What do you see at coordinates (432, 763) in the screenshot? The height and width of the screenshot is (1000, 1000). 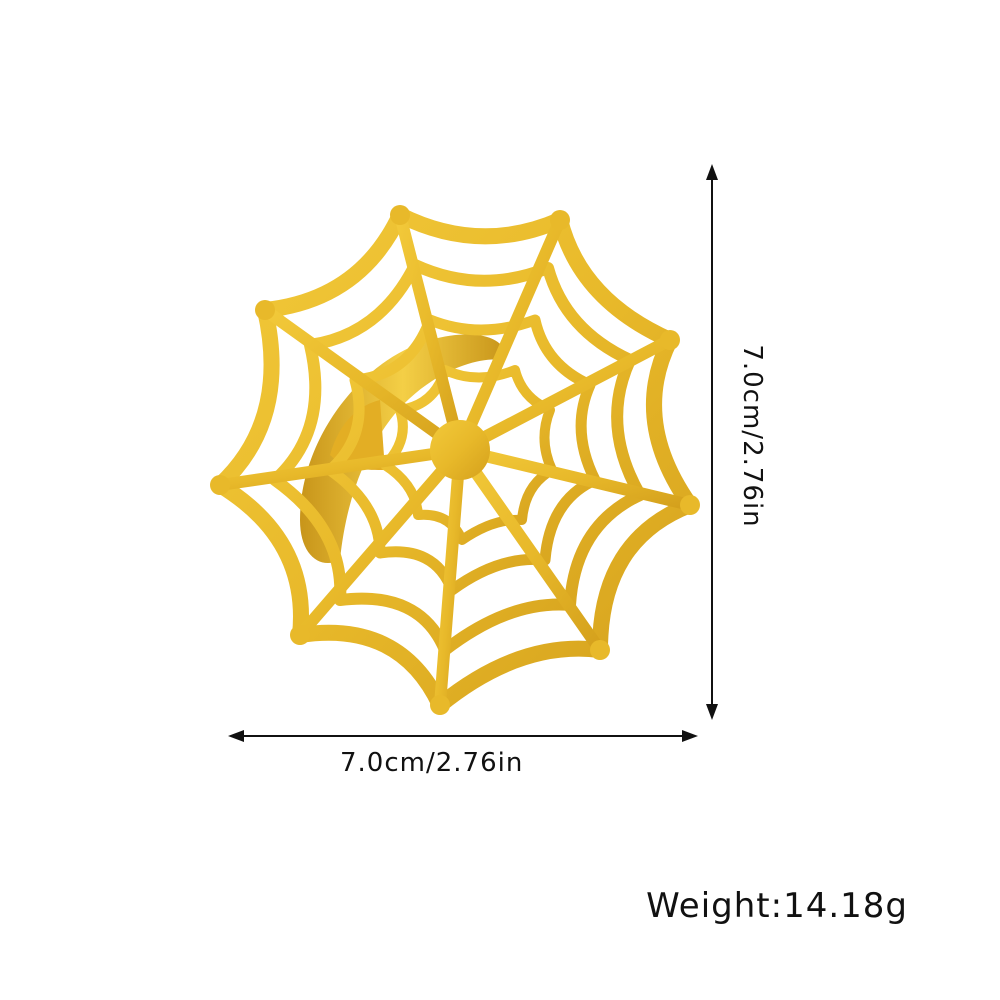 I see `width-dimension-label: 7.0cm/2.76in` at bounding box center [432, 763].